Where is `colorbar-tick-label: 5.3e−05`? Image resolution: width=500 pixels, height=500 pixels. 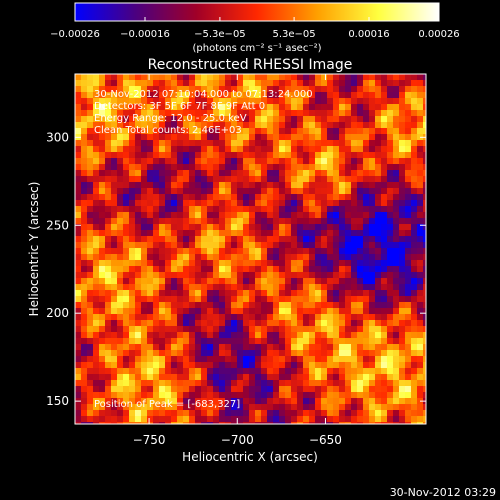 colorbar-tick-label: 5.3e−05 is located at coordinates (294, 34).